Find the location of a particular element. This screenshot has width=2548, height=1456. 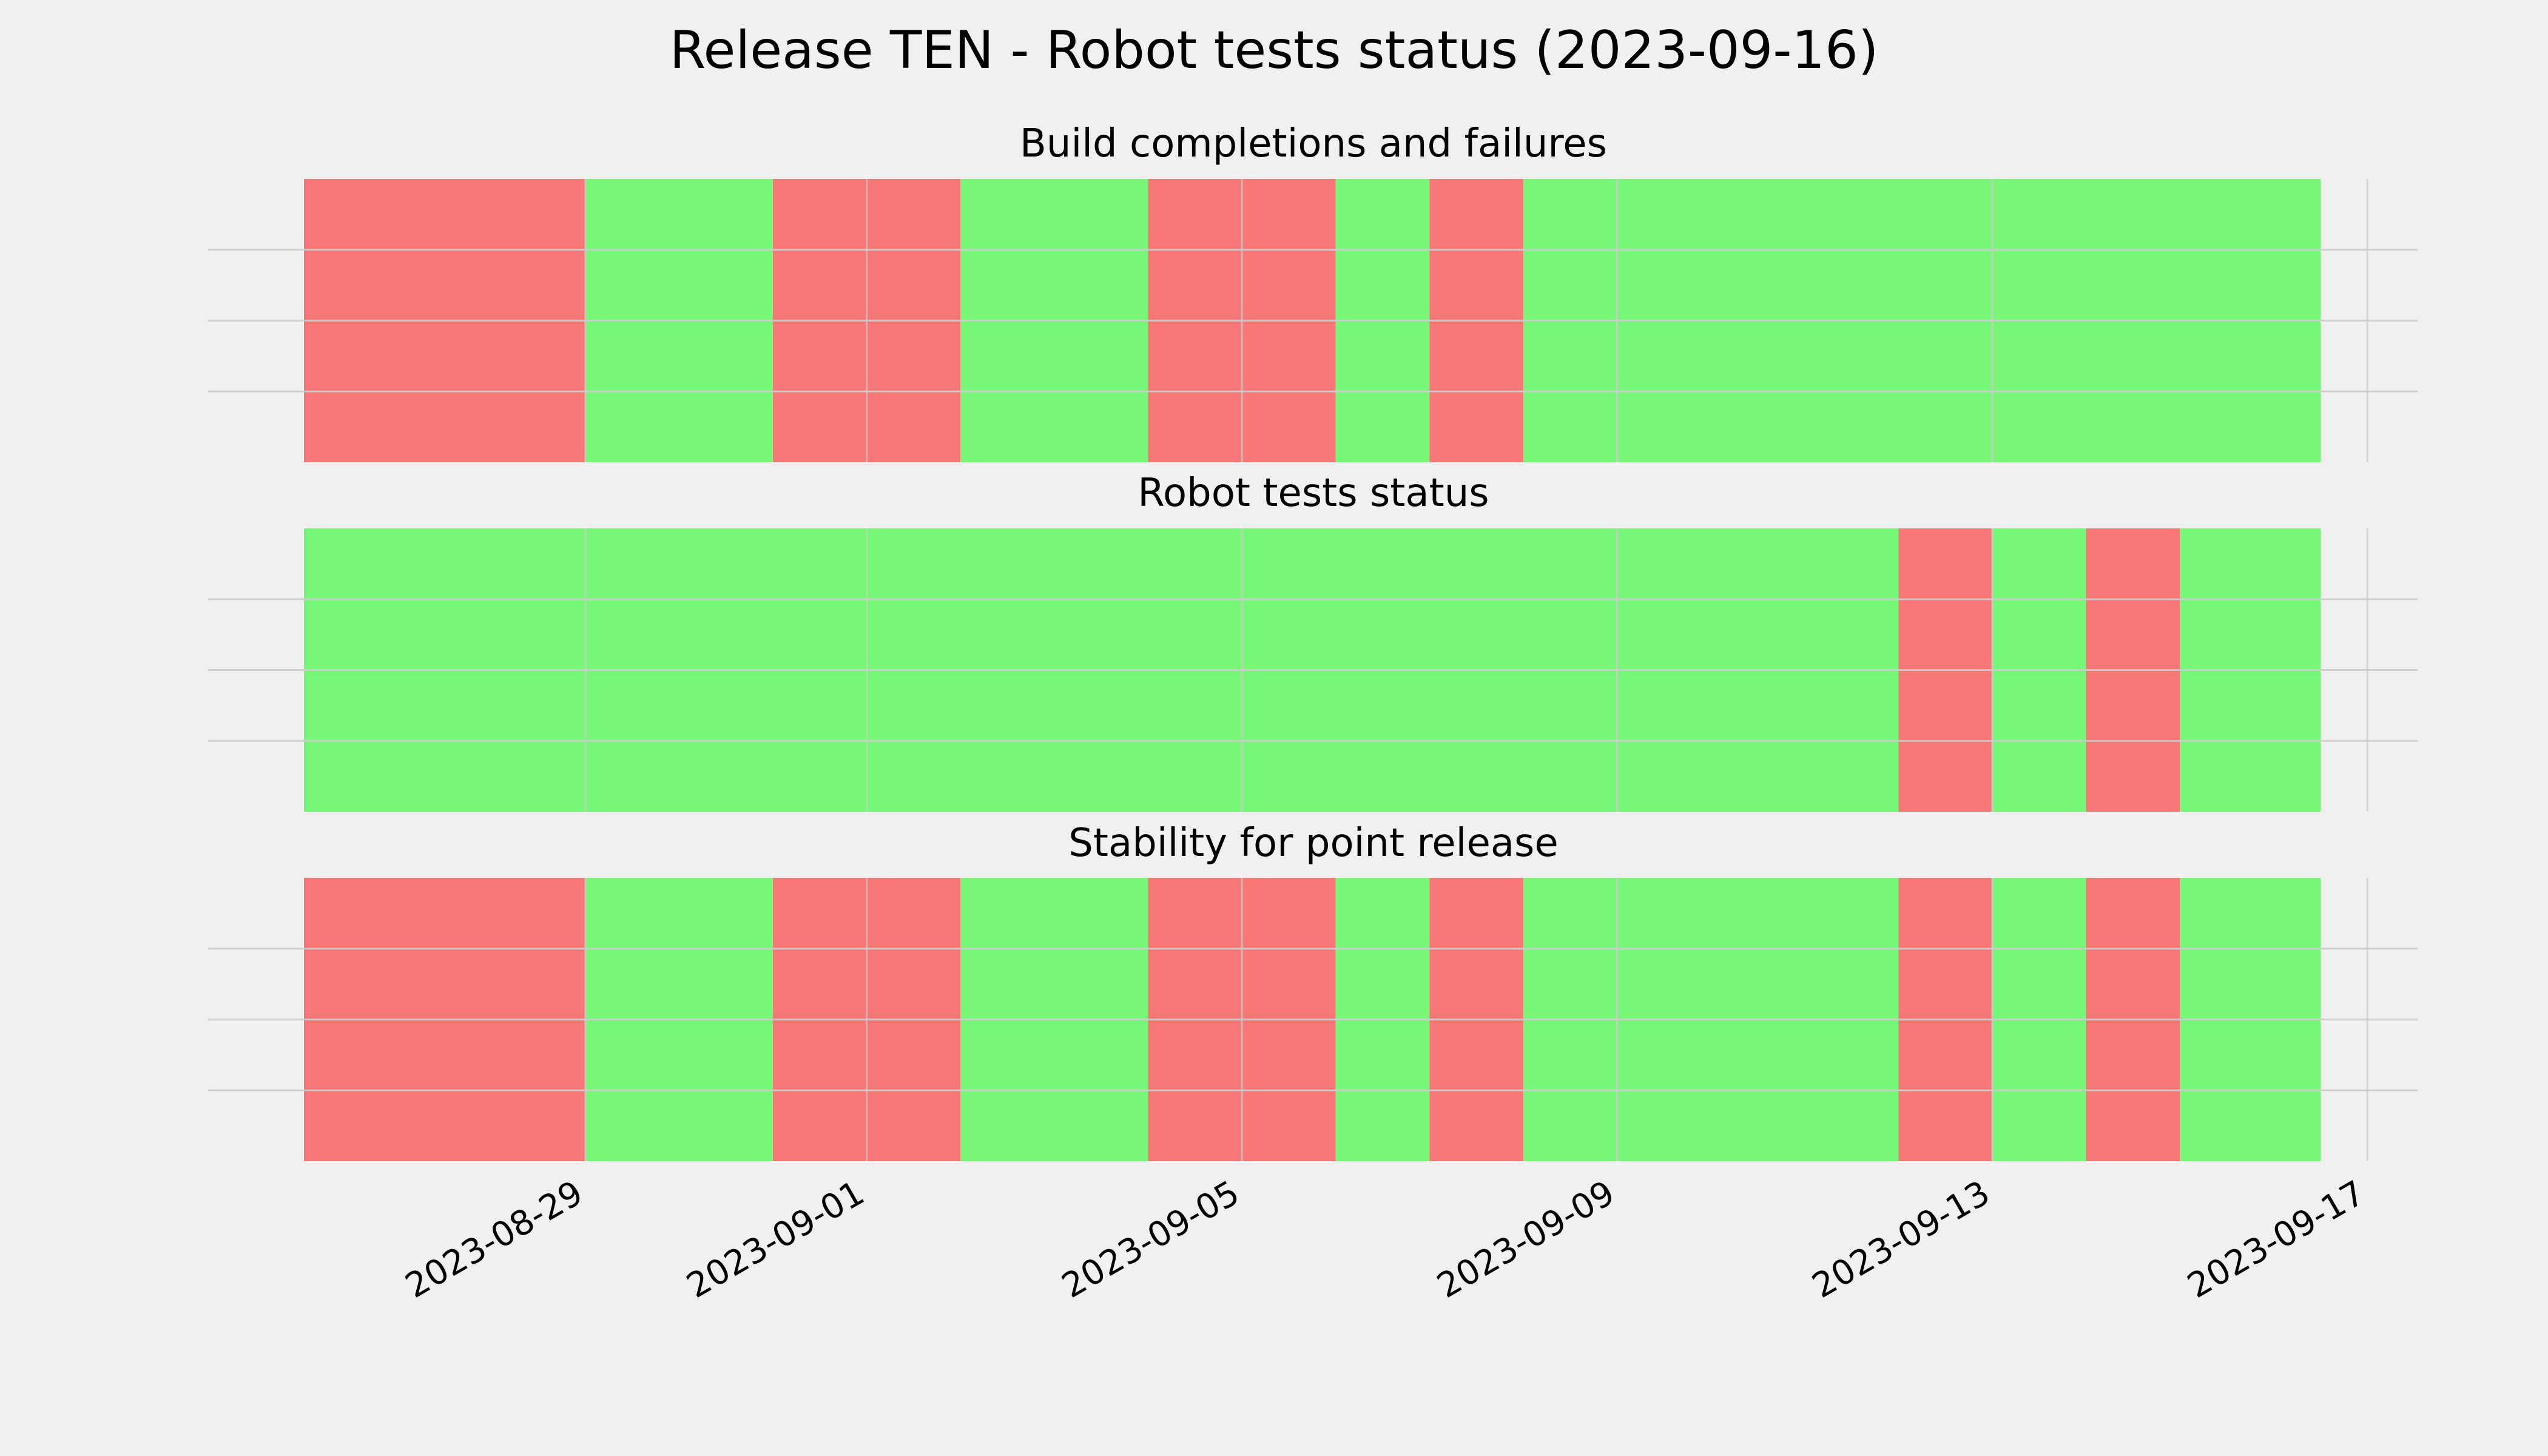

x-tick-label: 2023-09-13 is located at coordinates (1901, 1239).